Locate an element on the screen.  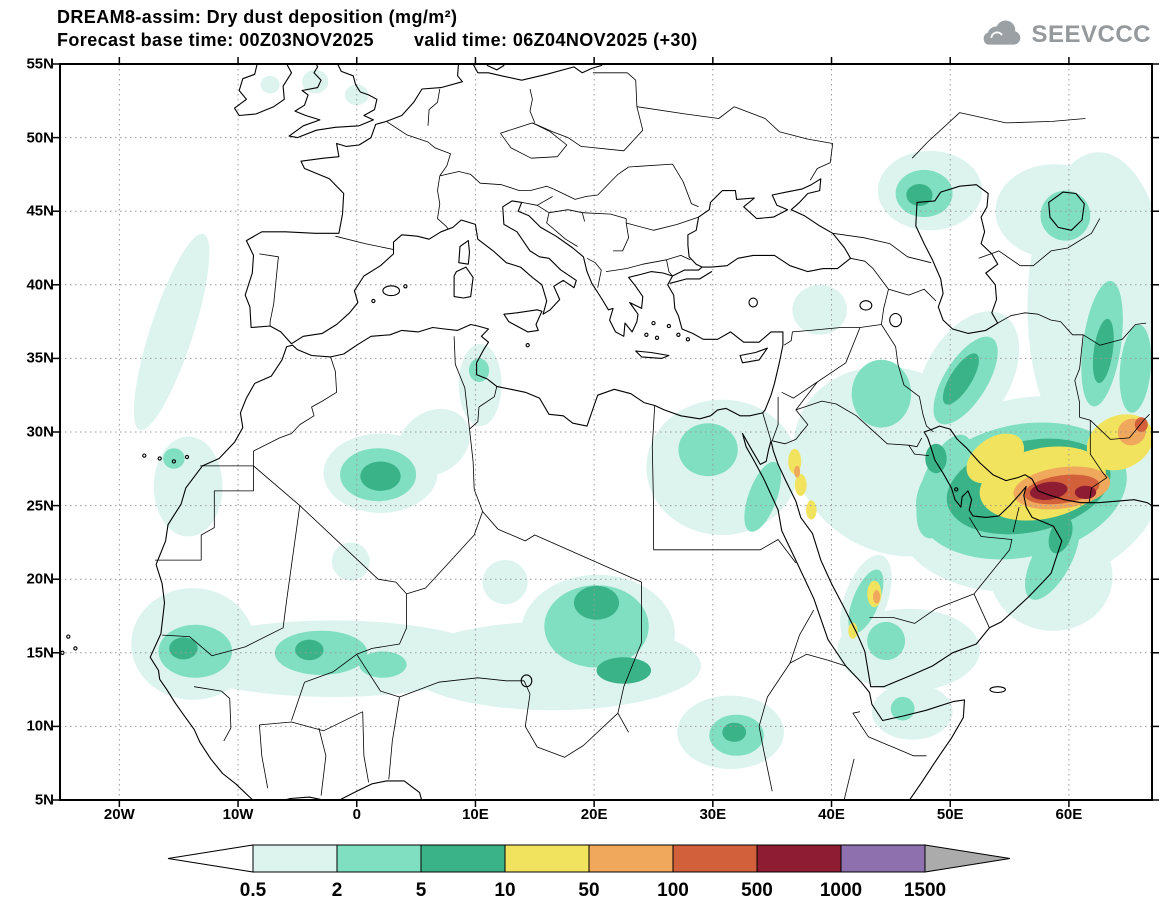
lat-tick-label: 50N is located at coordinates (40, 138).